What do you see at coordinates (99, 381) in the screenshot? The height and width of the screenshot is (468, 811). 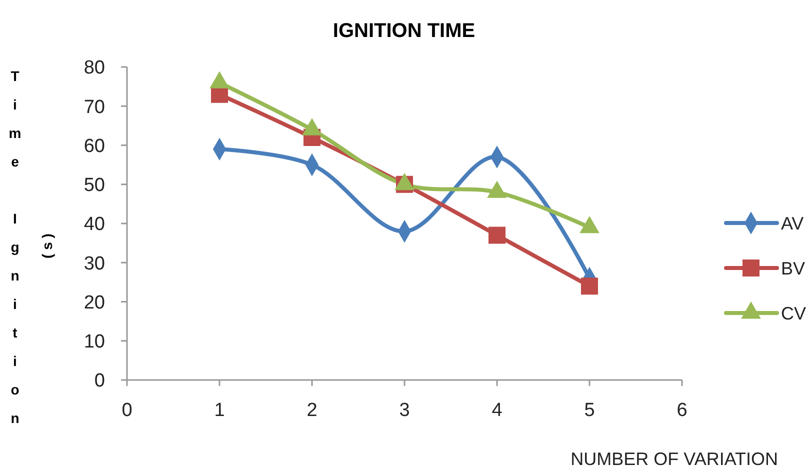 I see `y-tick-label: 0` at bounding box center [99, 381].